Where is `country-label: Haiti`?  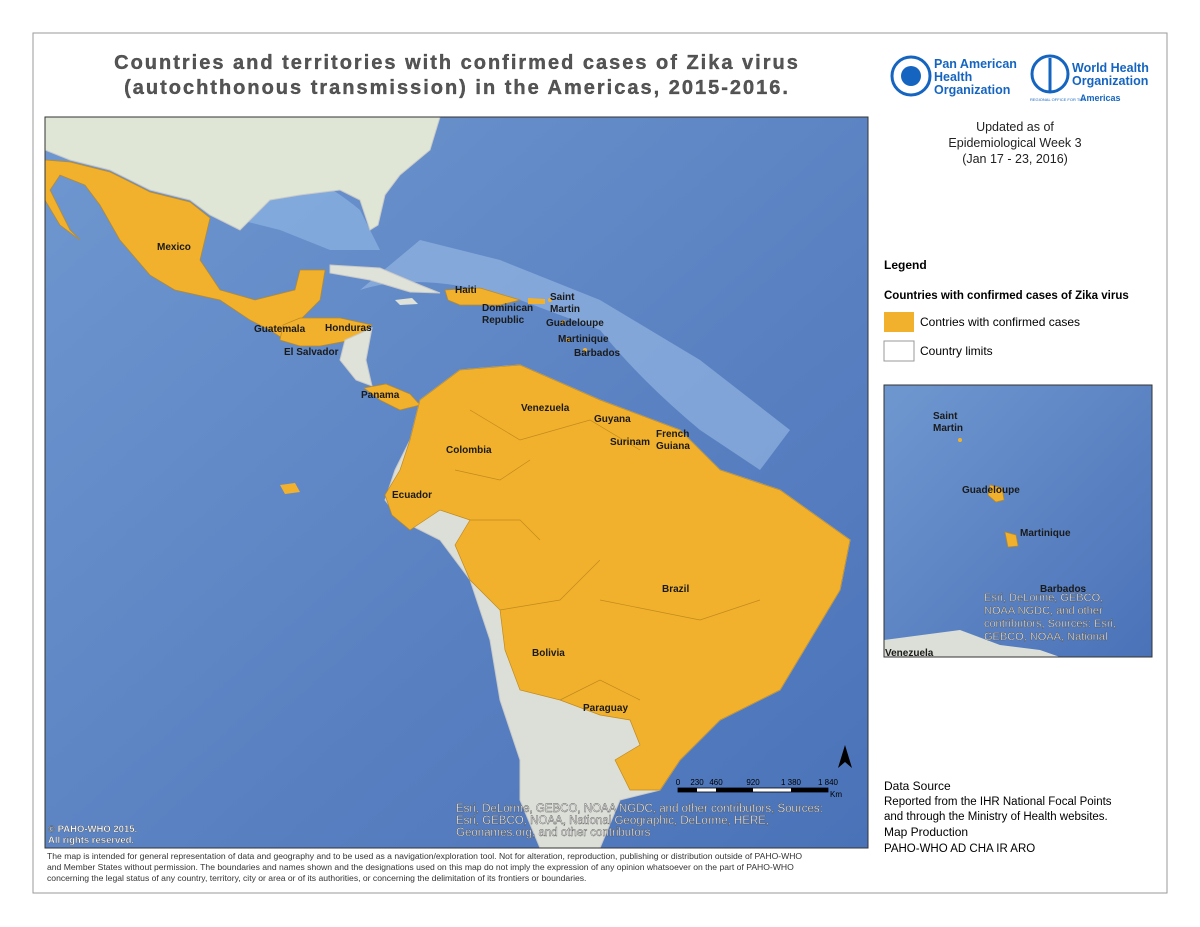
country-label: Haiti is located at coordinates (466, 290).